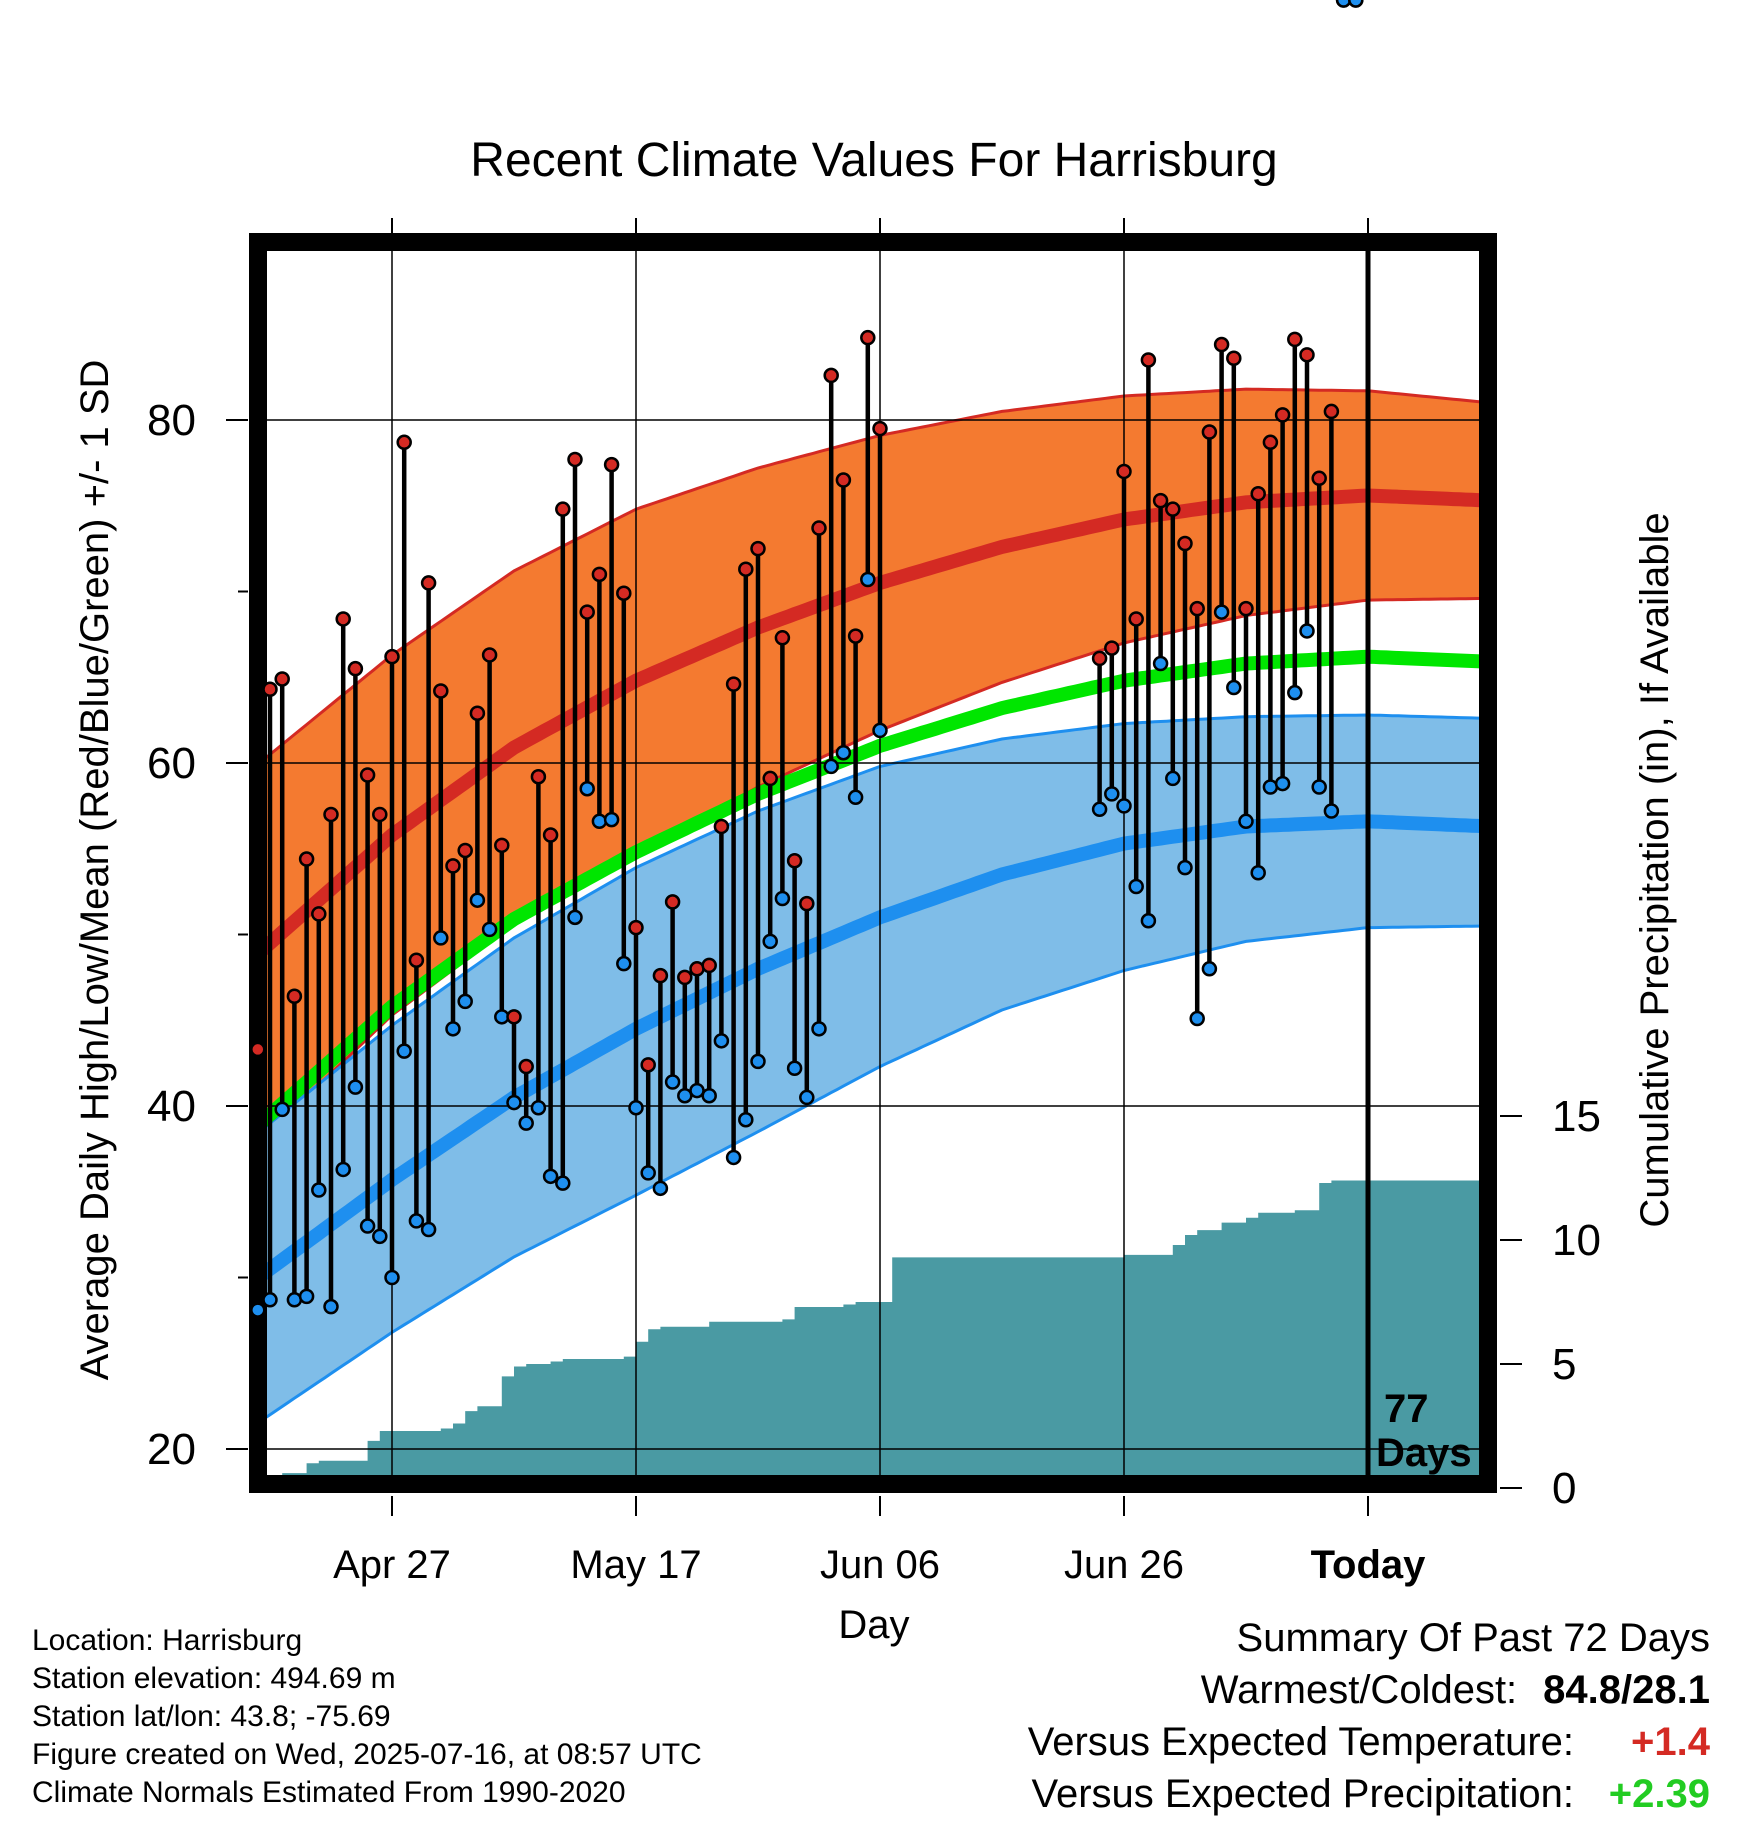 This screenshot has width=1748, height=1828. I want to click on y2-tick-label: 5, so click(1564, 1364).